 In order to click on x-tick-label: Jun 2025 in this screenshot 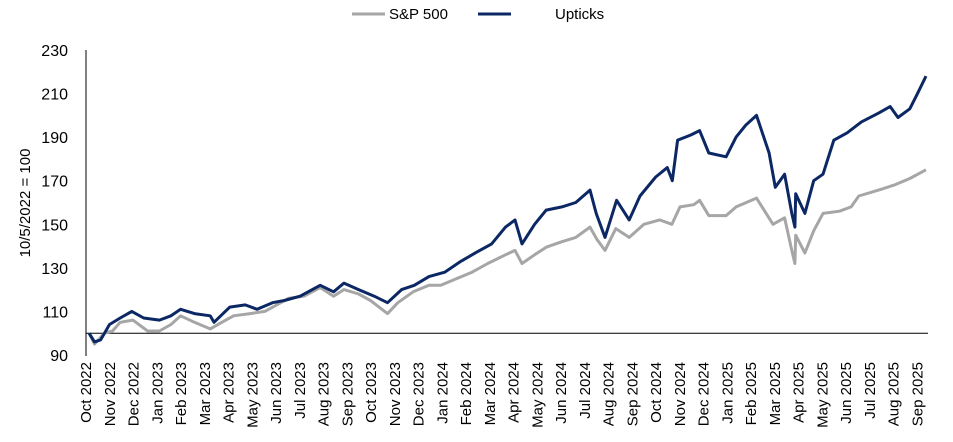, I will do `click(846, 393)`.